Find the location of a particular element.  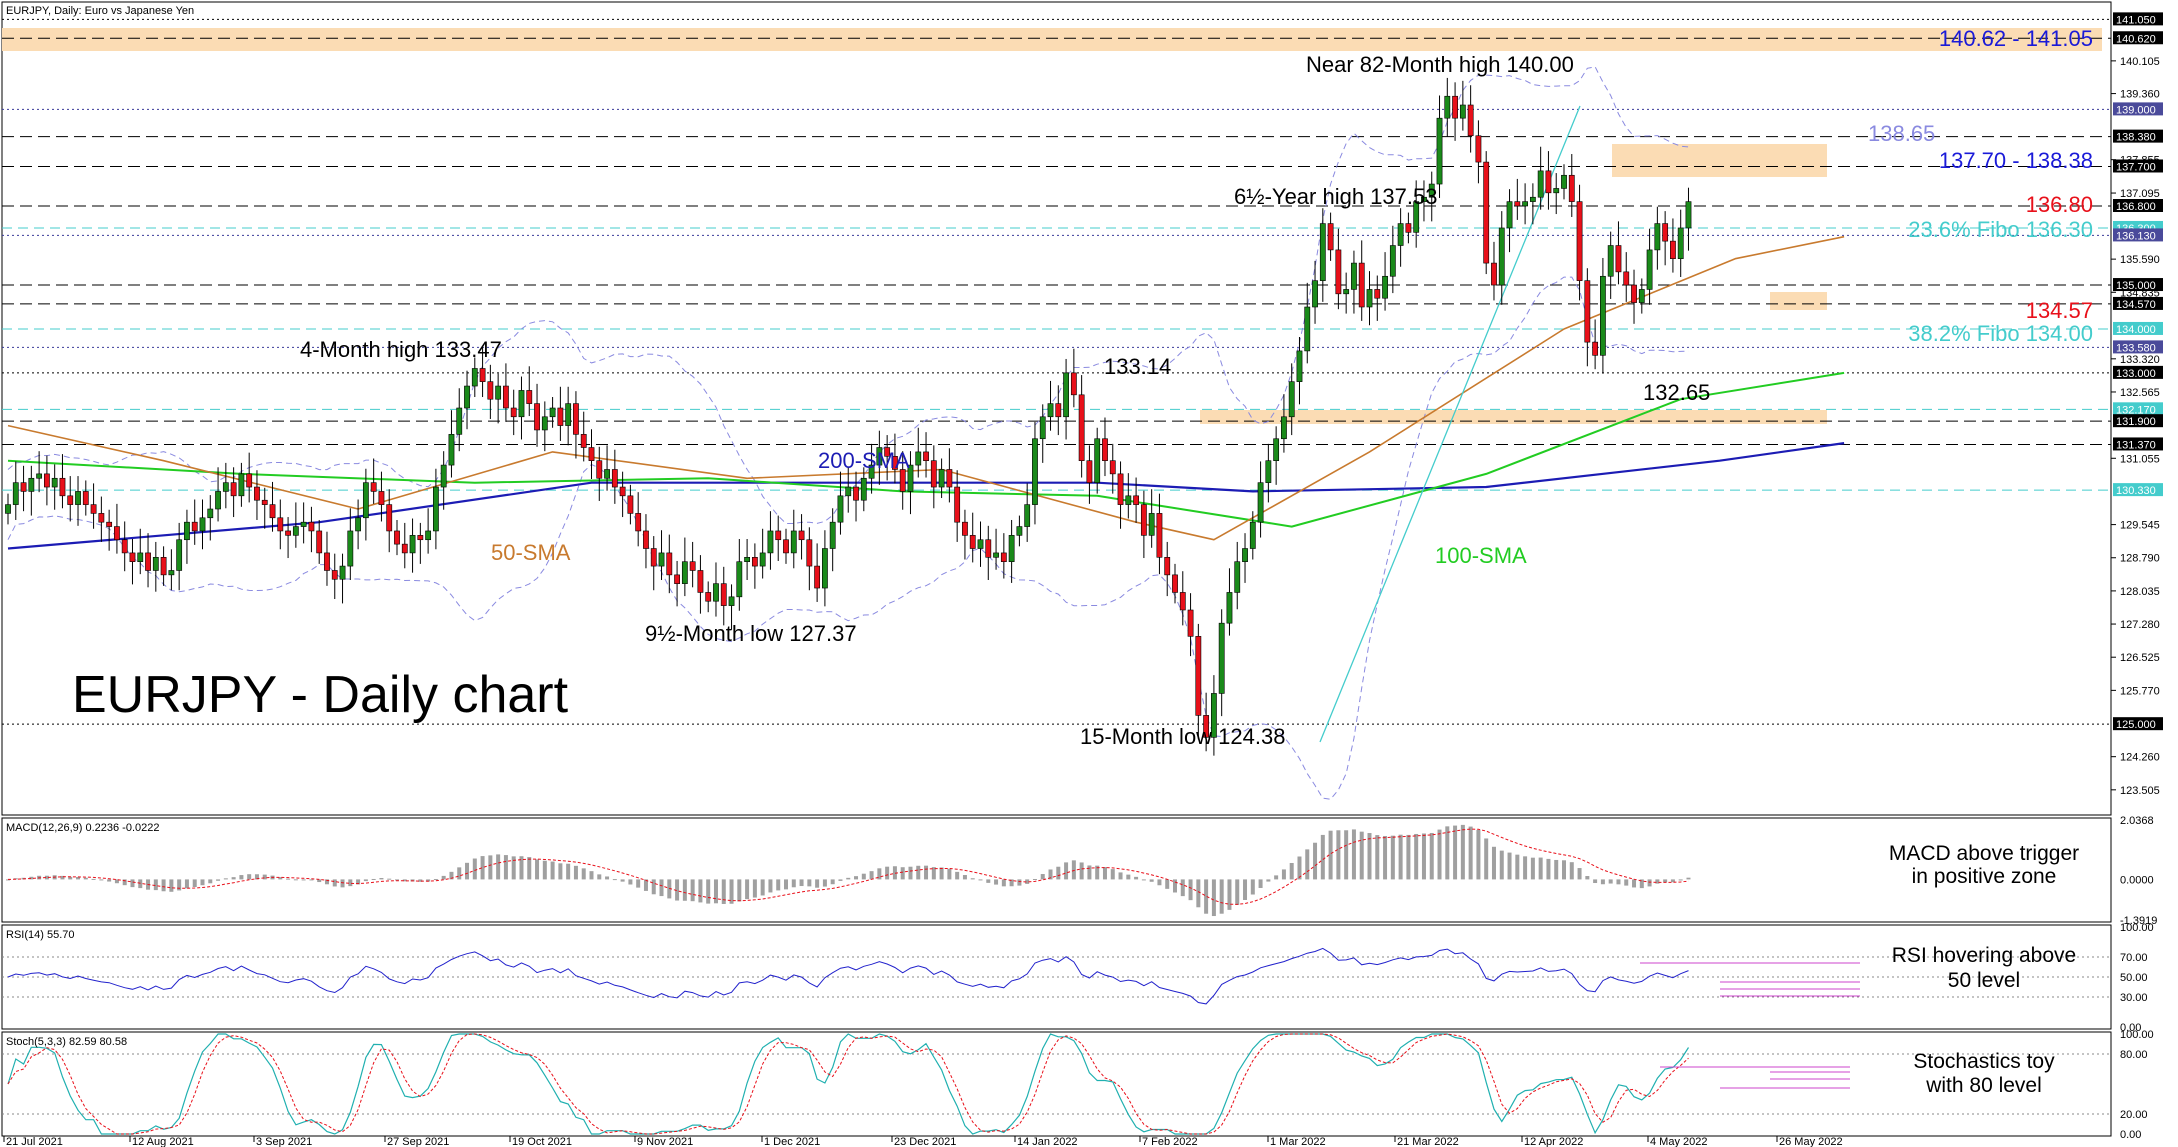

stoch-panel-frame is located at coordinates (1056, 1084).